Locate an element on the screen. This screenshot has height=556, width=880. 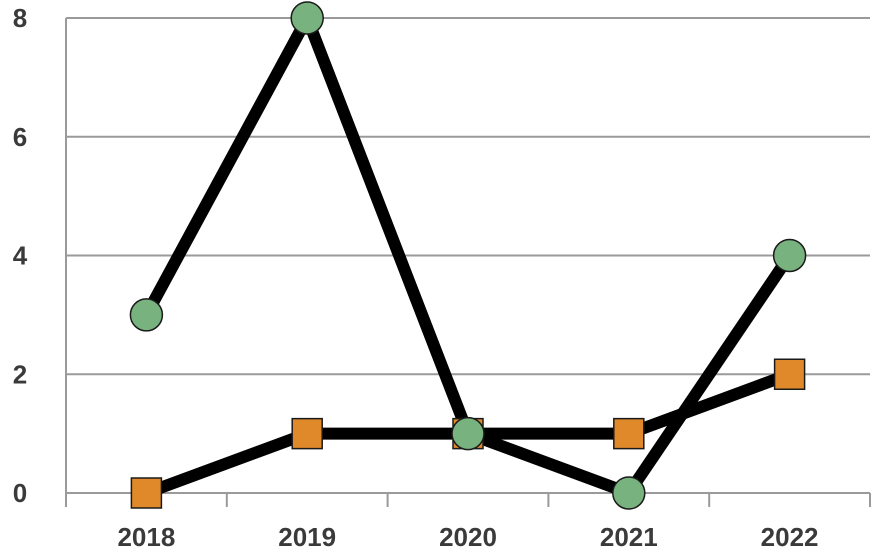
x-tick-label-2019: 2019 is located at coordinates (307, 537).